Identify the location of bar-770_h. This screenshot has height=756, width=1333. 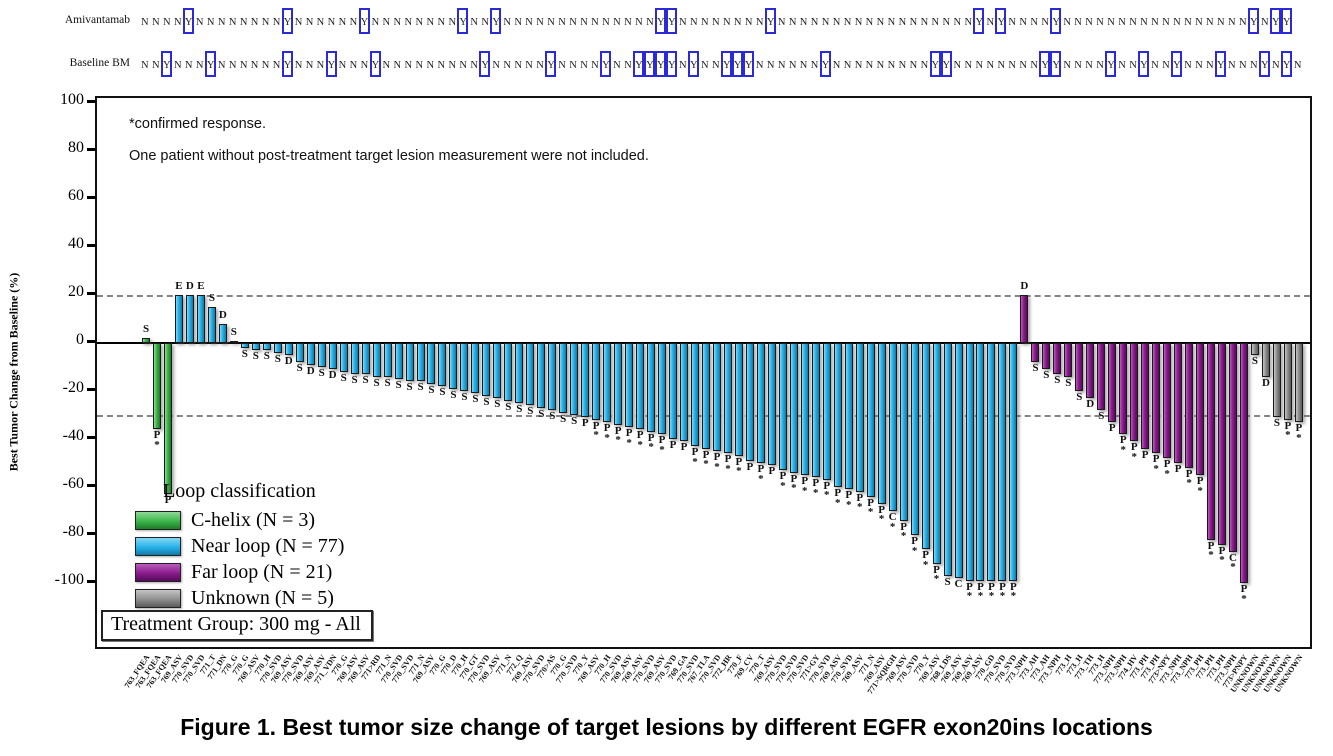
(464, 367).